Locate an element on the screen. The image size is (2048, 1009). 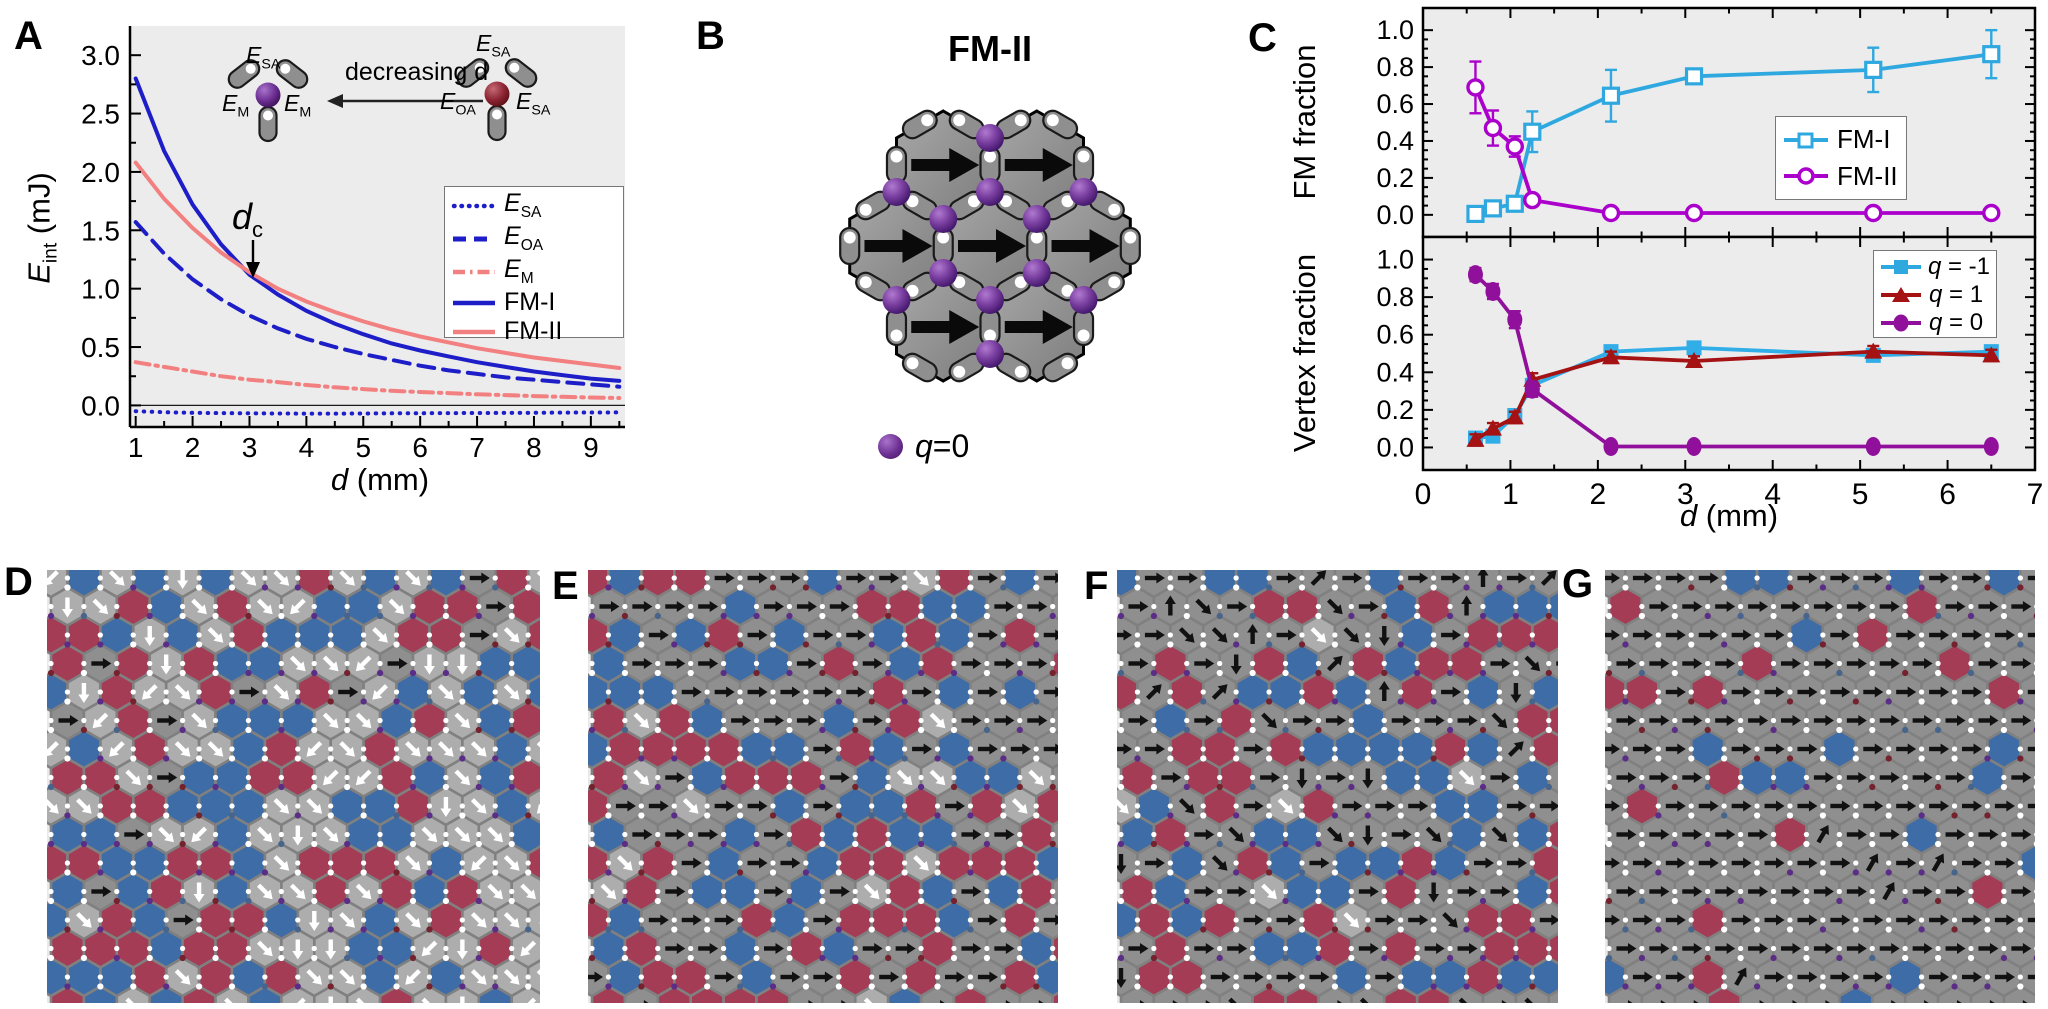
series-FM-I is located at coordinates (1733, 126).